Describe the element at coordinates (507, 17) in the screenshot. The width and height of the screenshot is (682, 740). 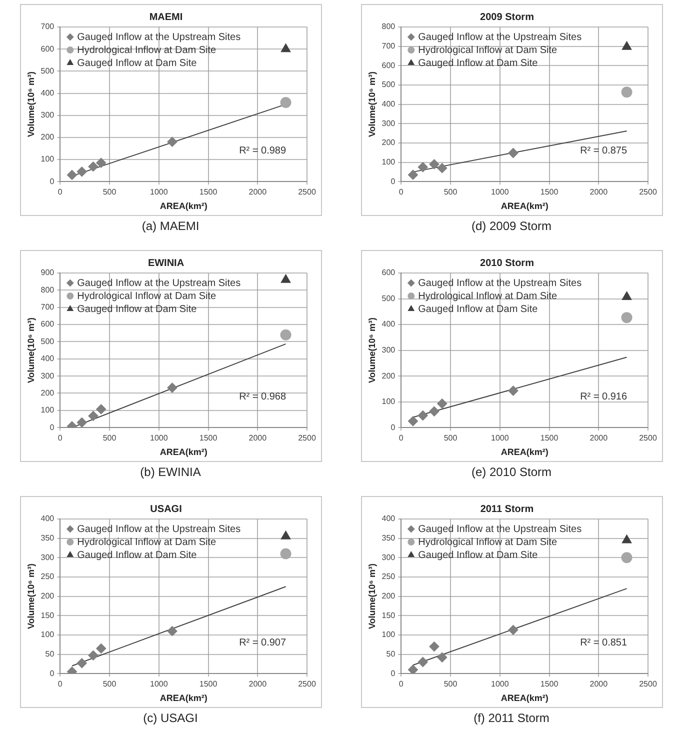
I see `chart-title: 2009 Storm` at that location.